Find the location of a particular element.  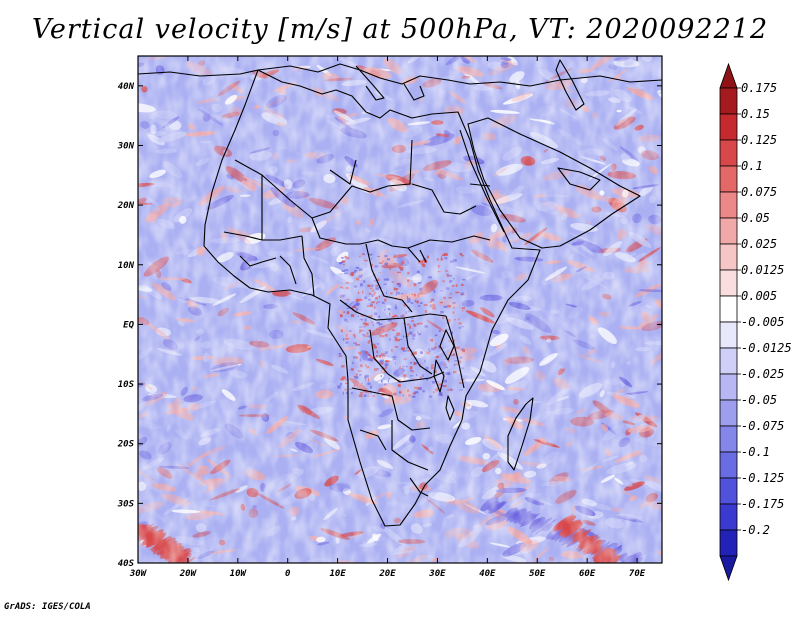

y-tick-label: 30N is located at coordinates (126, 146).